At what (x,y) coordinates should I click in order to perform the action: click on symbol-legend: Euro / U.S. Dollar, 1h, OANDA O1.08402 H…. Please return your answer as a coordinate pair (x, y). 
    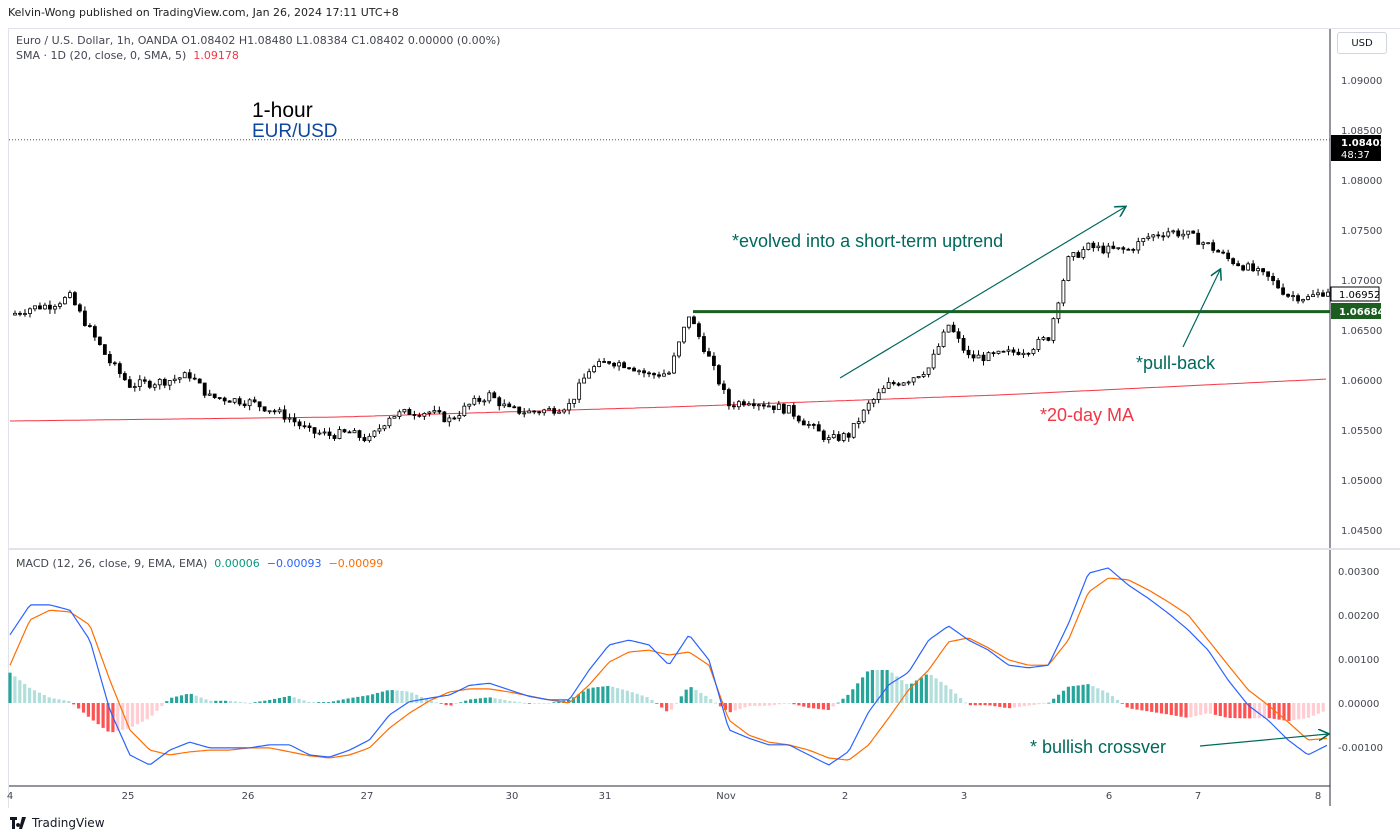
    Looking at the image, I should click on (258, 48).